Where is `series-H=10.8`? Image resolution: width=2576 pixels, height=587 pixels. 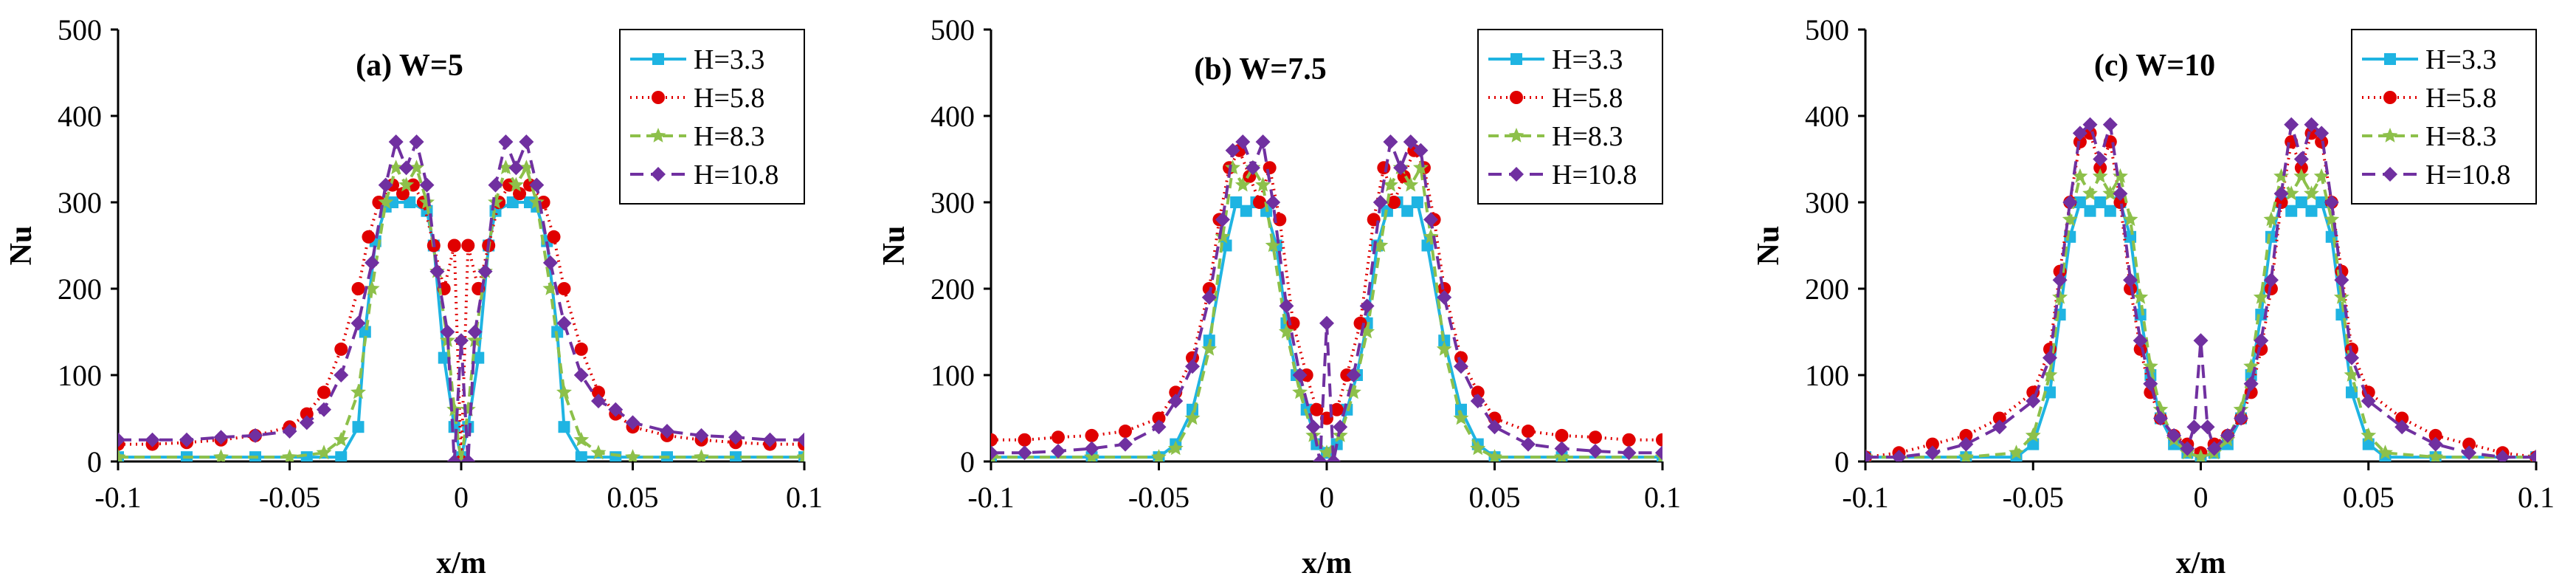 series-H=10.8 is located at coordinates (1327, 297).